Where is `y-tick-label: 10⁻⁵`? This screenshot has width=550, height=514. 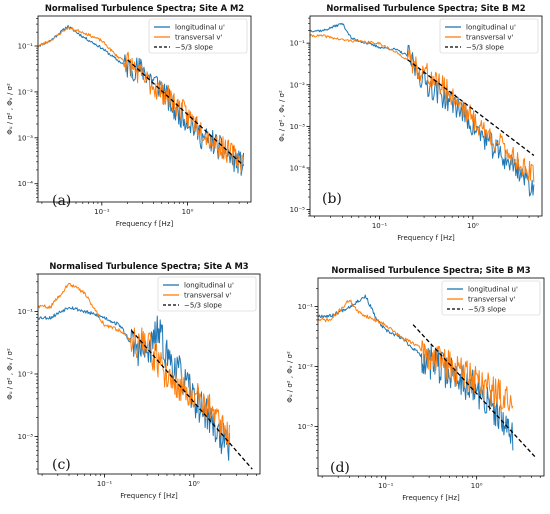 y-tick-label: 10⁻⁵ is located at coordinates (298, 210).